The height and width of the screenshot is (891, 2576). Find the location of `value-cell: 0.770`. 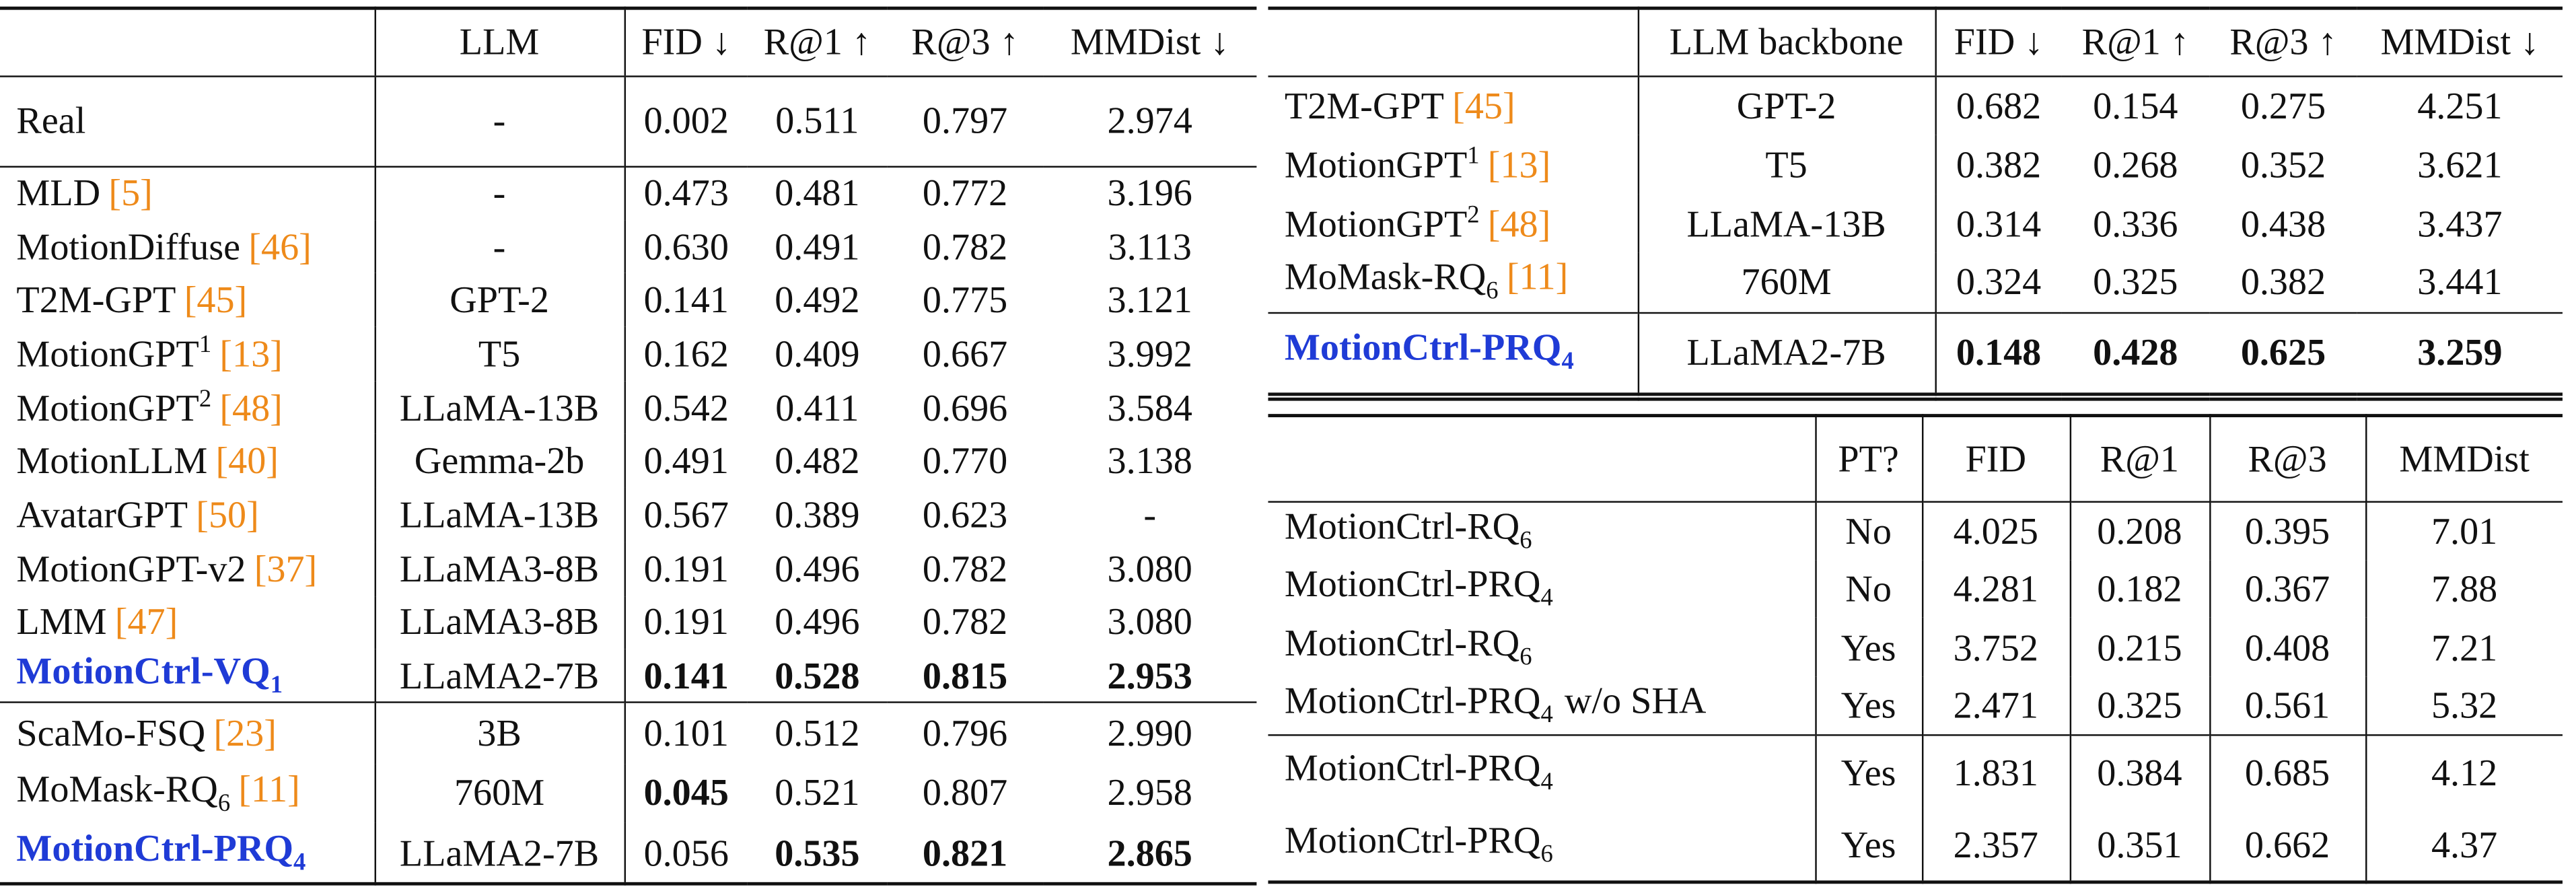

value-cell: 0.770 is located at coordinates (965, 461).